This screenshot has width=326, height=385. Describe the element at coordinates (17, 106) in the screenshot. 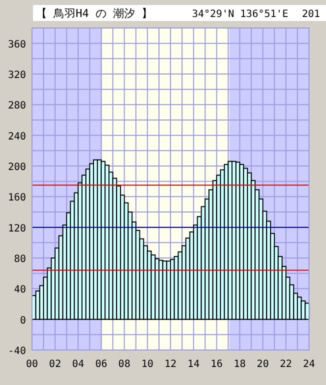

I see `y-tick-label: 280` at that location.